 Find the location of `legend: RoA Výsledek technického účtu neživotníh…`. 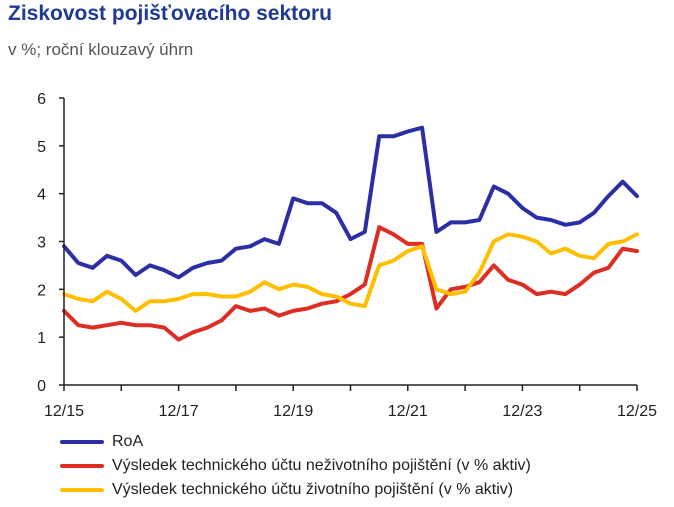

legend: RoA Výsledek technického účtu neživotníh… is located at coordinates (295, 466).